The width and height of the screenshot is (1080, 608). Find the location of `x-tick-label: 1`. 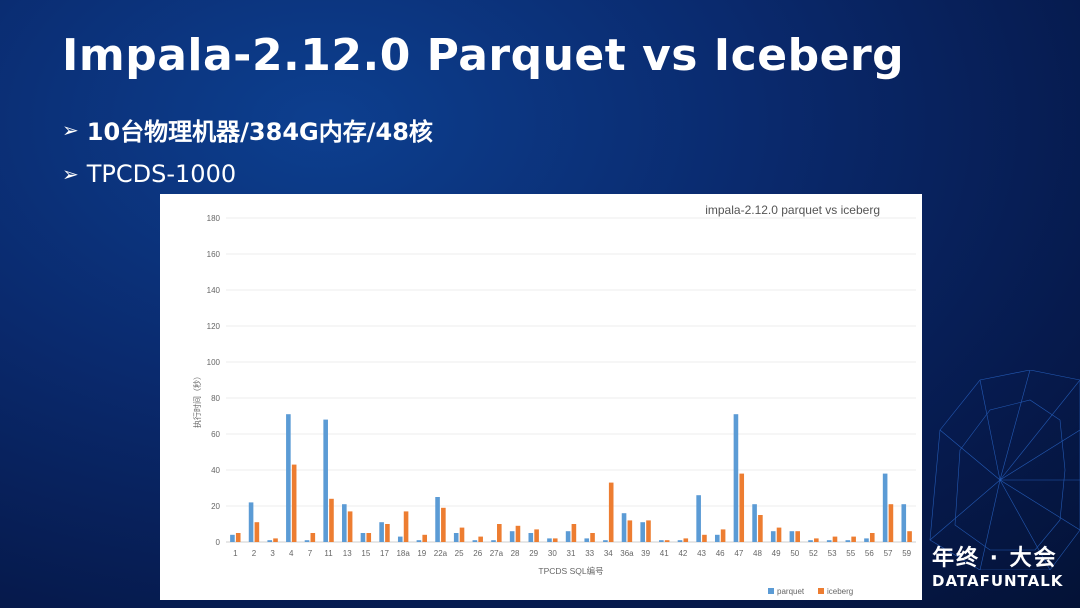

x-tick-label: 1 is located at coordinates (235, 553).